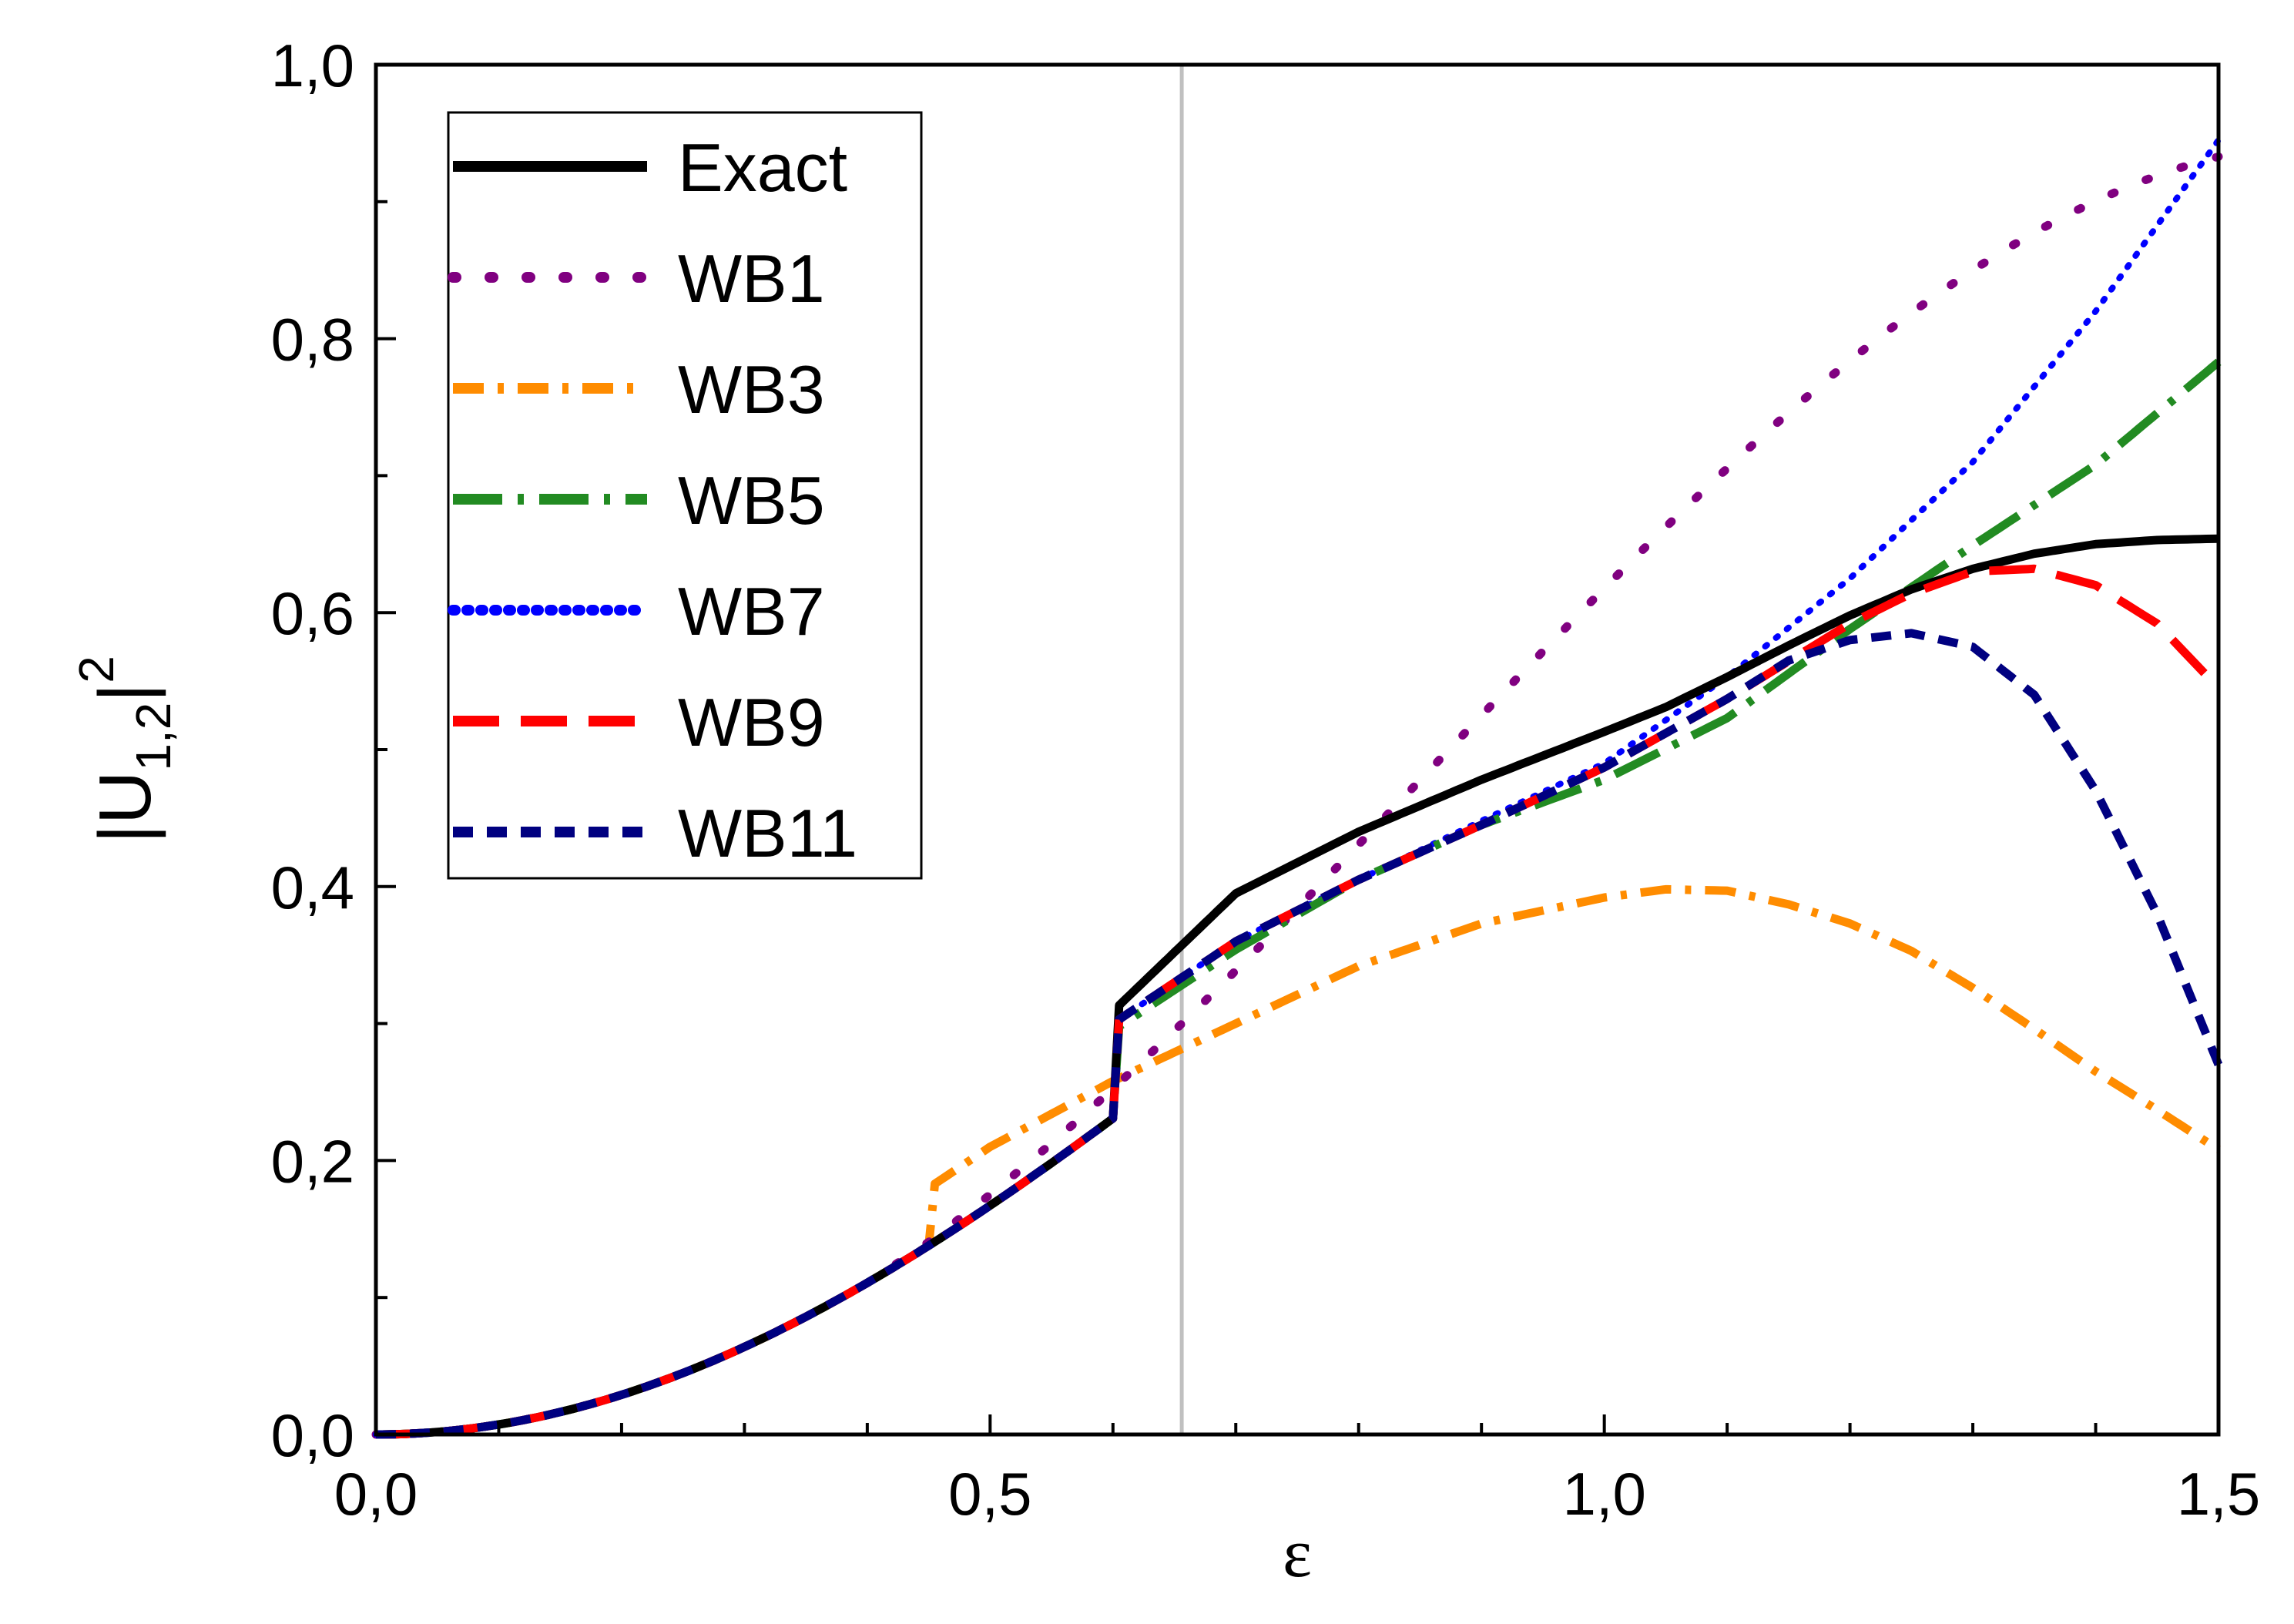 The width and height of the screenshot is (2294, 1624). I want to click on legend-label-wb1: WB1, so click(751, 278).